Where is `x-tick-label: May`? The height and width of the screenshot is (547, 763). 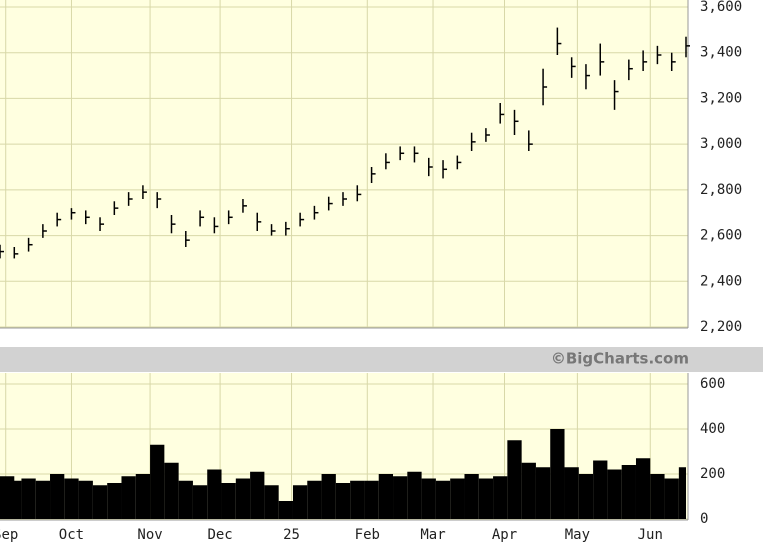
x-tick-label: May is located at coordinates (577, 535).